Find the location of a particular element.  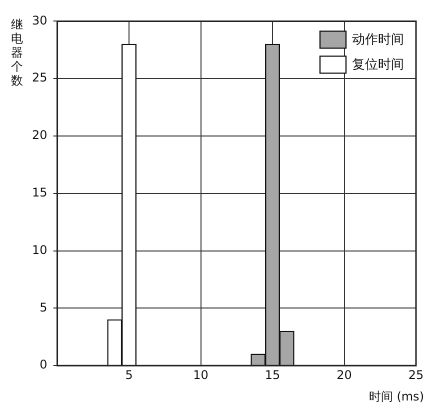

legend-label: 动作时间 is located at coordinates (378, 40).